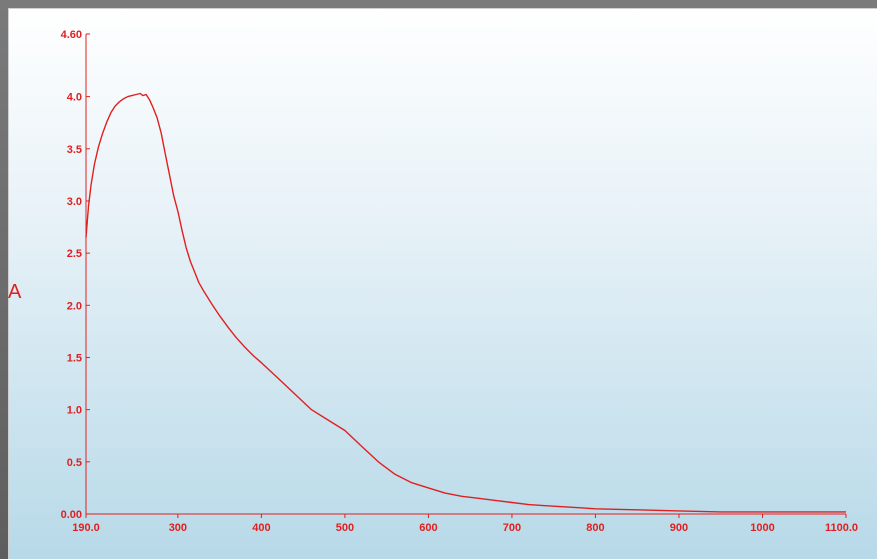  Describe the element at coordinates (74, 463) in the screenshot. I see `y-tick-label: 0.5` at that location.